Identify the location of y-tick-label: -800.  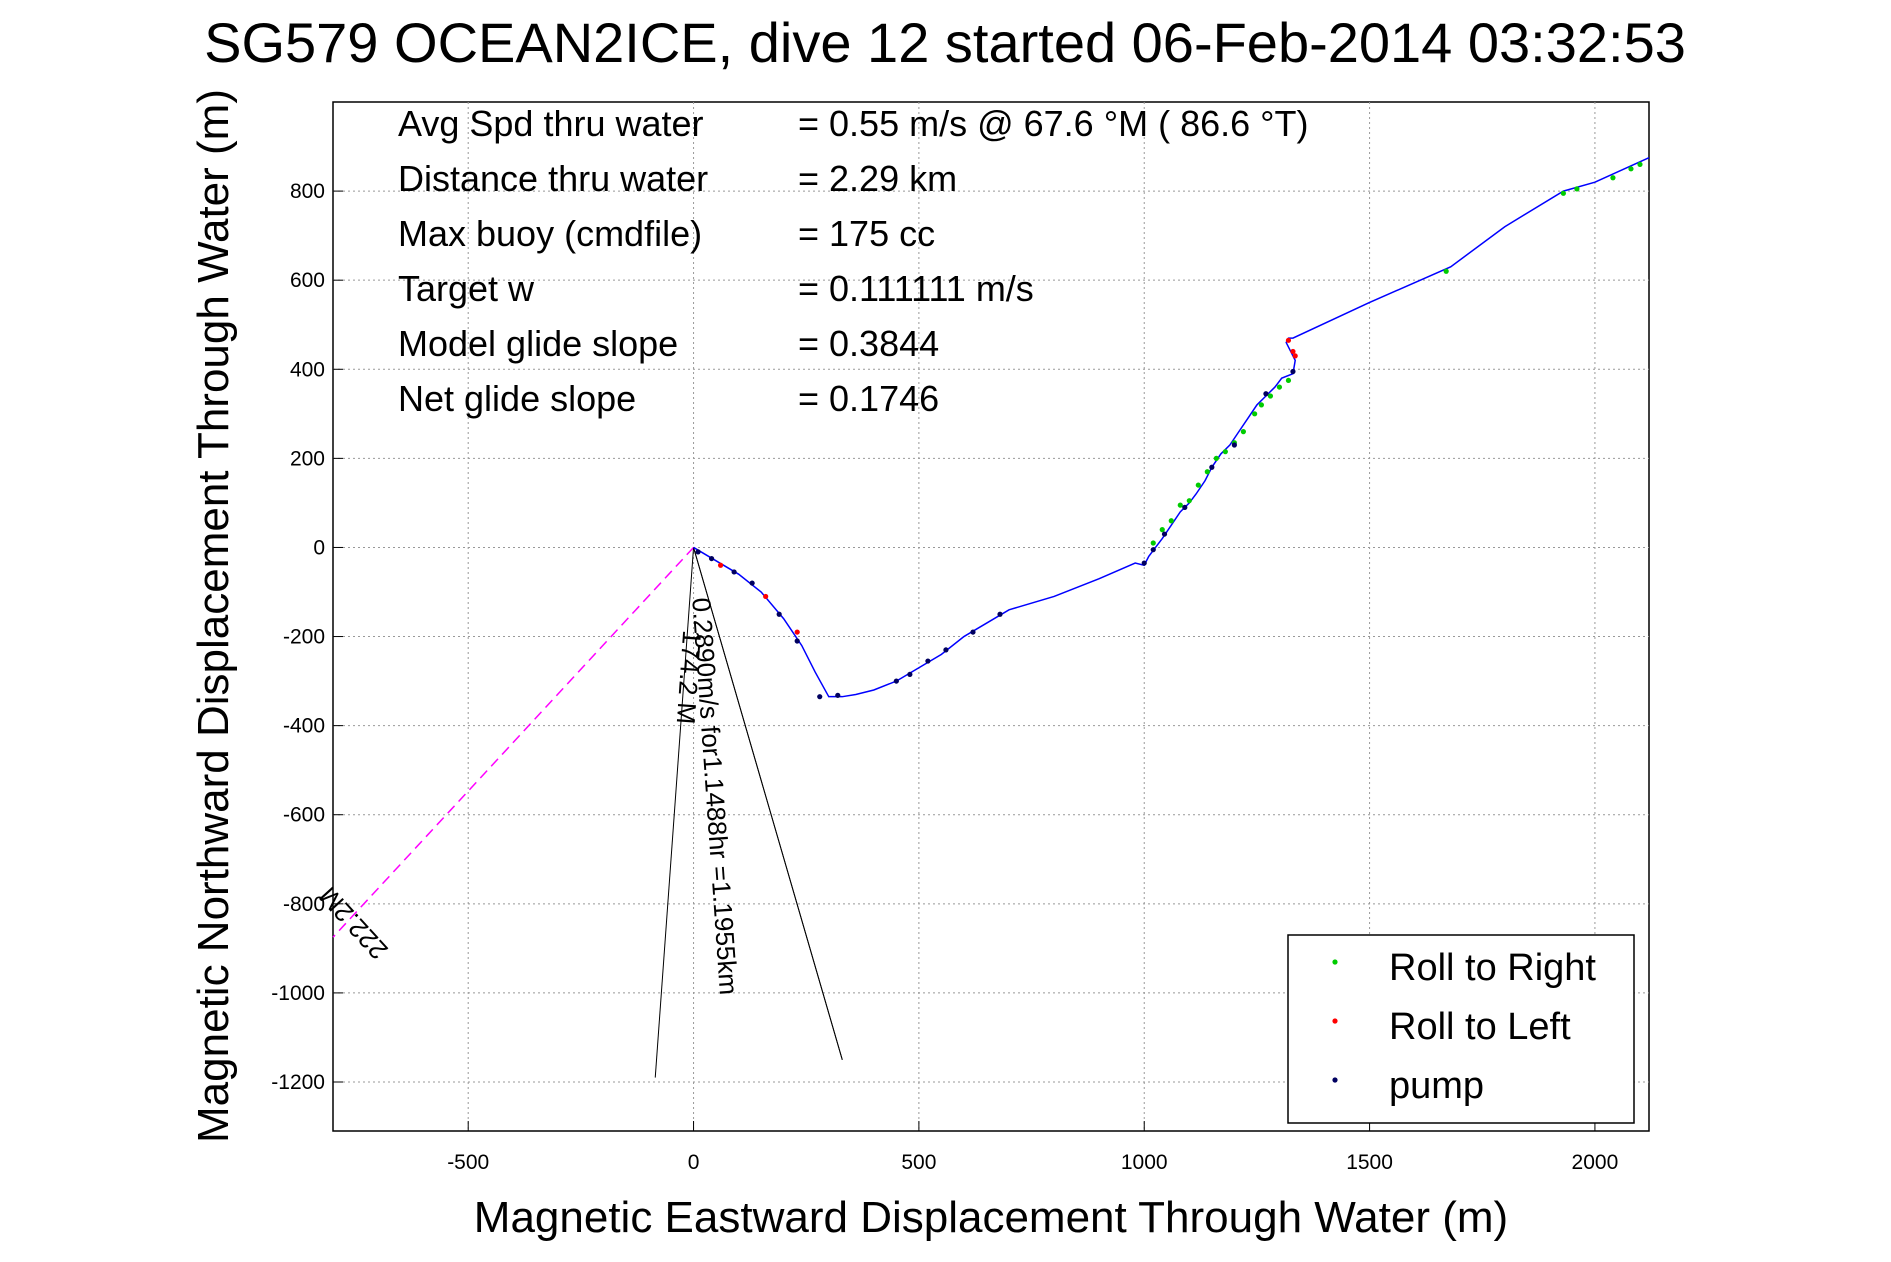
(304, 904).